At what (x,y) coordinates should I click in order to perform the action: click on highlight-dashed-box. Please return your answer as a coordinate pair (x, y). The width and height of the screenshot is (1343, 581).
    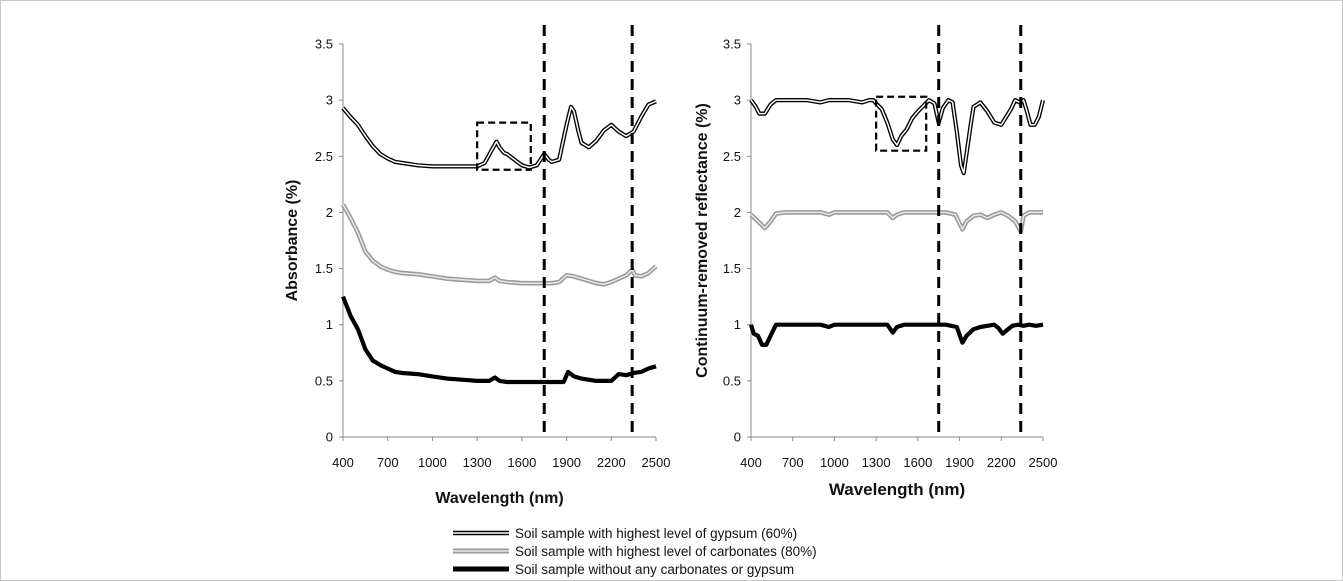
    Looking at the image, I should click on (504, 146).